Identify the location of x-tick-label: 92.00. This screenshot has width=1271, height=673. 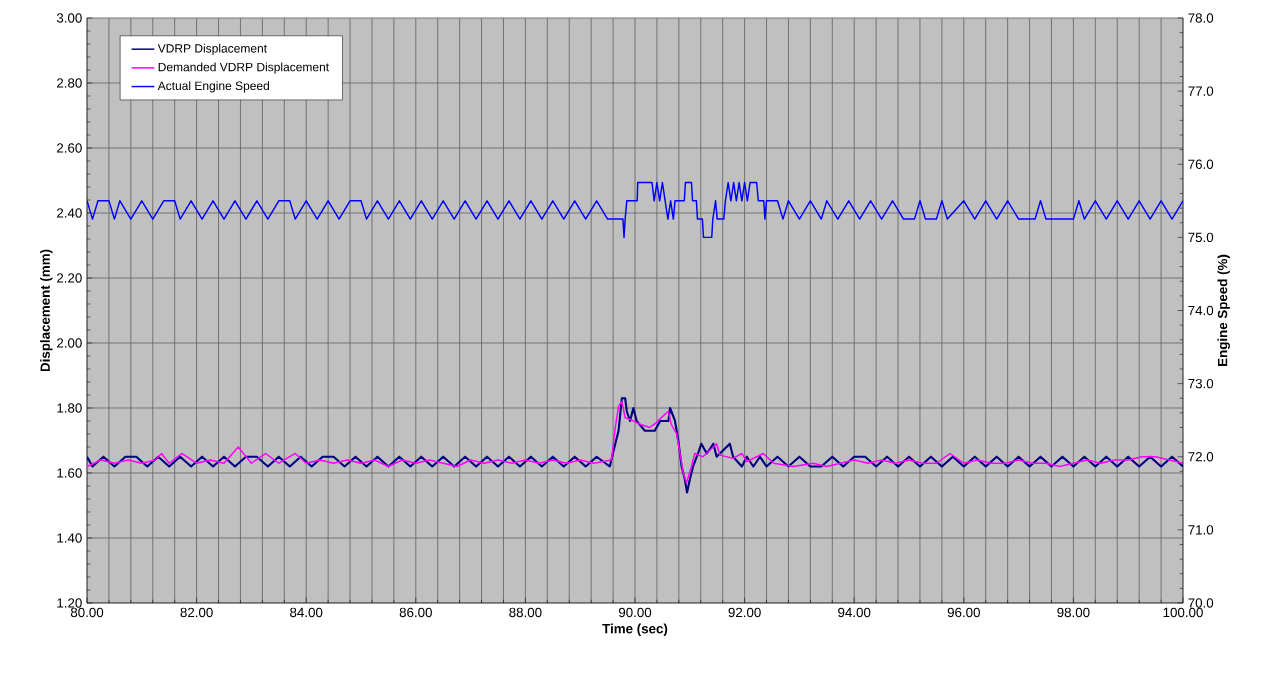
(744, 612).